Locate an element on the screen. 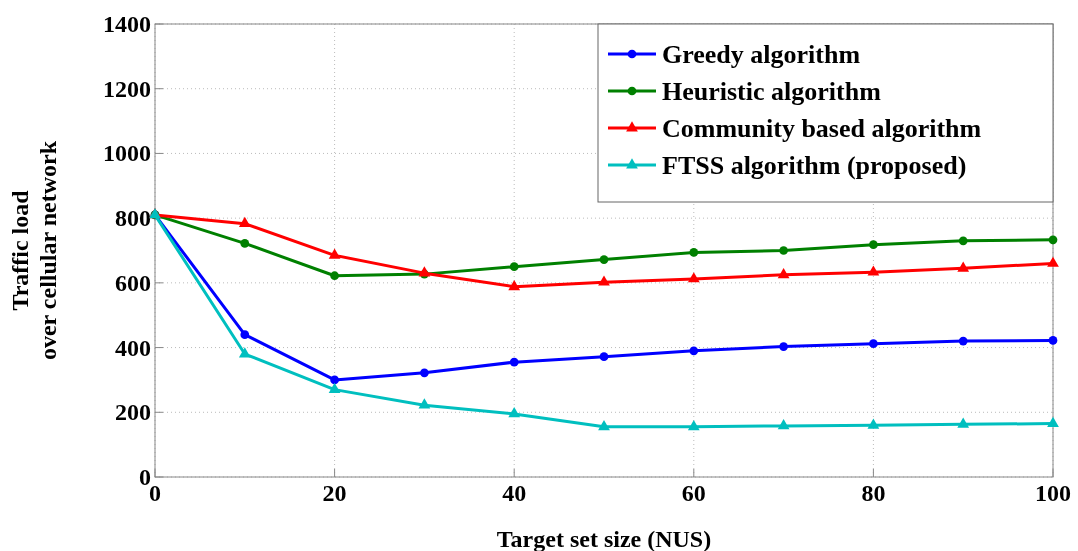 The height and width of the screenshot is (551, 1078). x-tick-label: 80 is located at coordinates (873, 493).